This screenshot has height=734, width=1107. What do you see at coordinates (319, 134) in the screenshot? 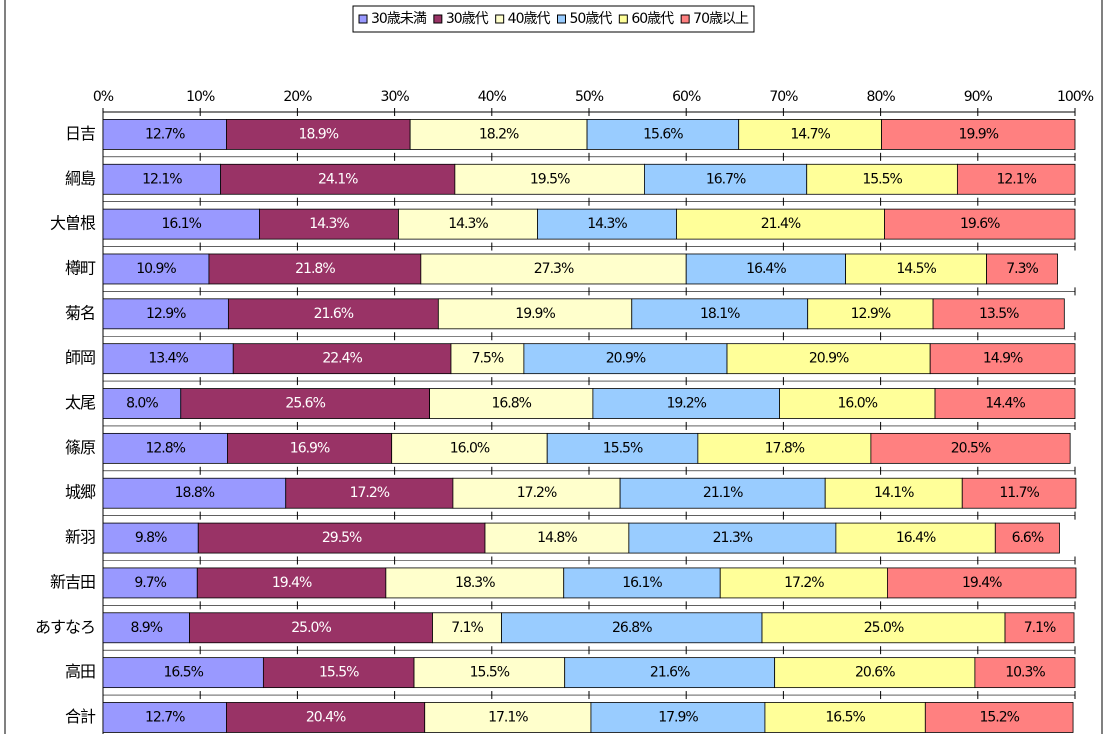
I see `data-label: 18.9%` at bounding box center [319, 134].